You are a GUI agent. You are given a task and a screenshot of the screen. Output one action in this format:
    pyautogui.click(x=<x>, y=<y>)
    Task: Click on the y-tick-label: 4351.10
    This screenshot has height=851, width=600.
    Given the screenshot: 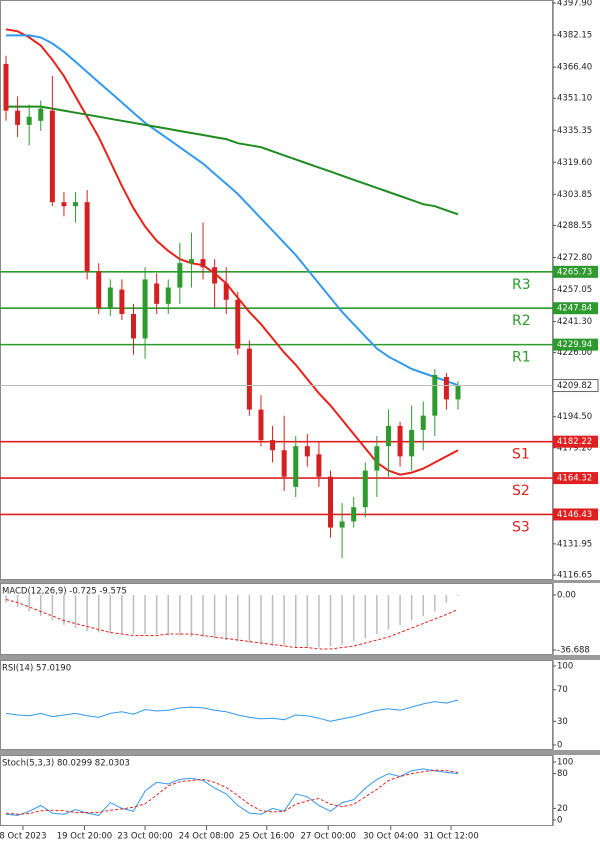 What is the action you would take?
    pyautogui.click(x=574, y=99)
    